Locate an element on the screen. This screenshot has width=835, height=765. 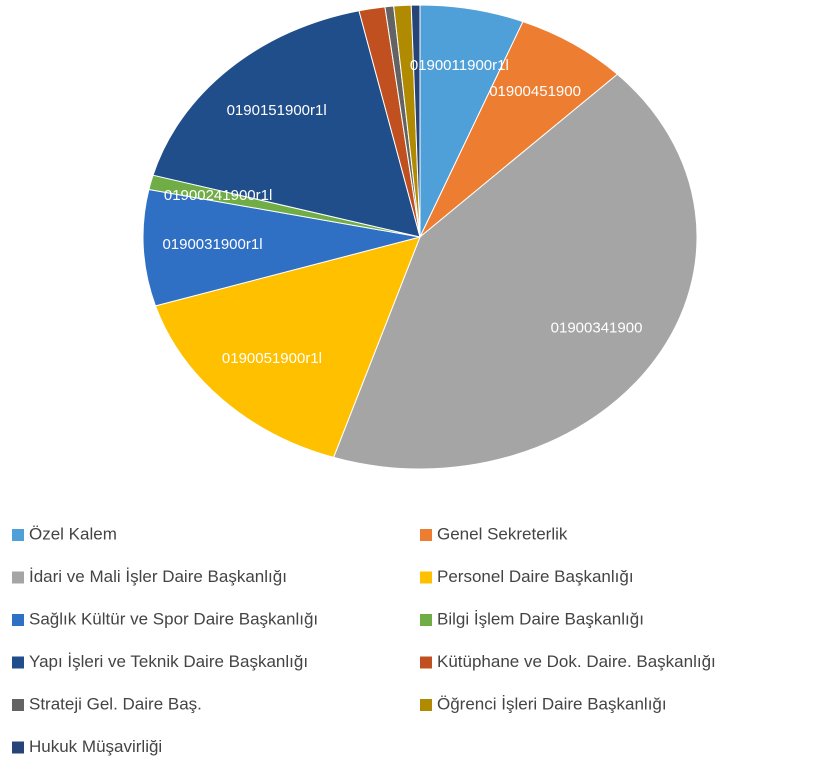
slice-label: 0190051900r1l is located at coordinates (272, 358).